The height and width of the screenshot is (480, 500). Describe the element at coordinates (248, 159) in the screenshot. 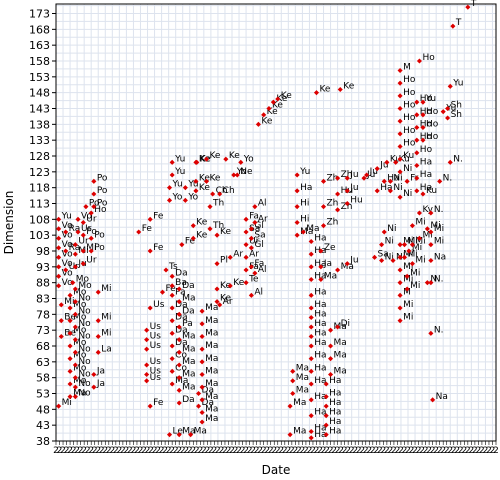

I see `data-point-label: Yo` at that location.